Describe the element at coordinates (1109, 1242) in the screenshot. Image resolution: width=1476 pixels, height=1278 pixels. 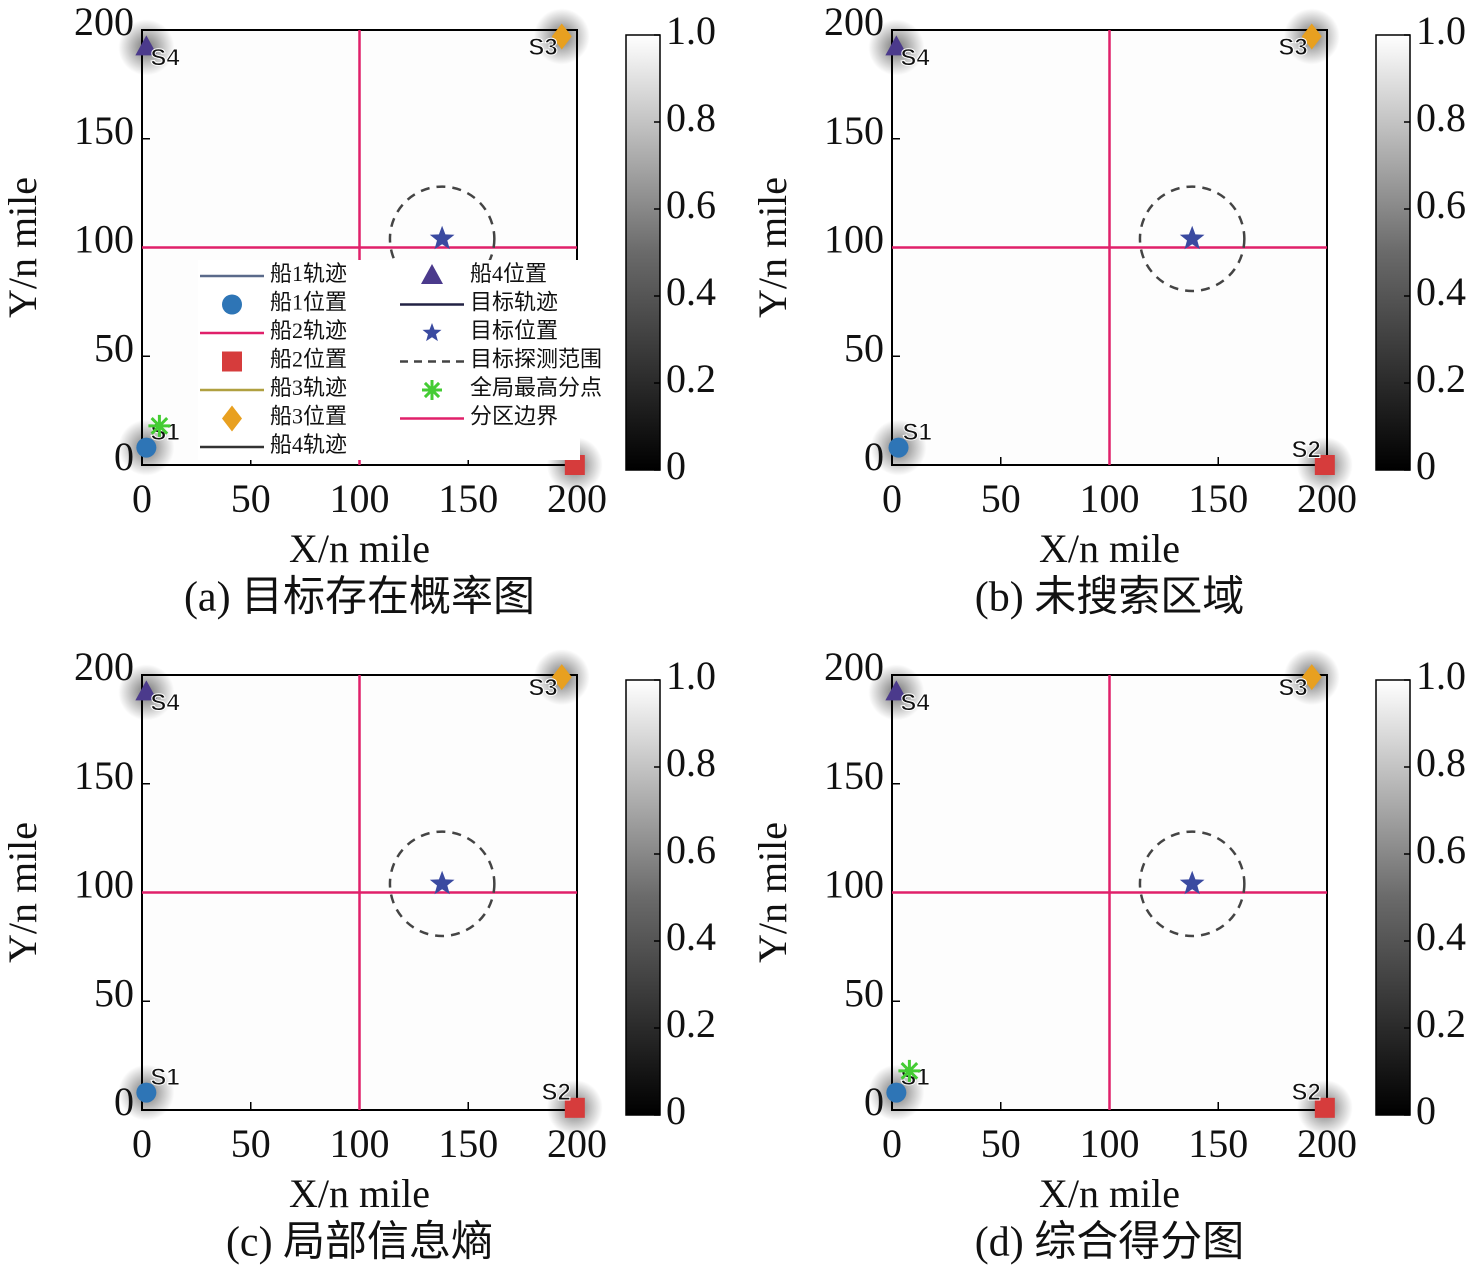
I see `caption: (d) 综合得分图` at that location.